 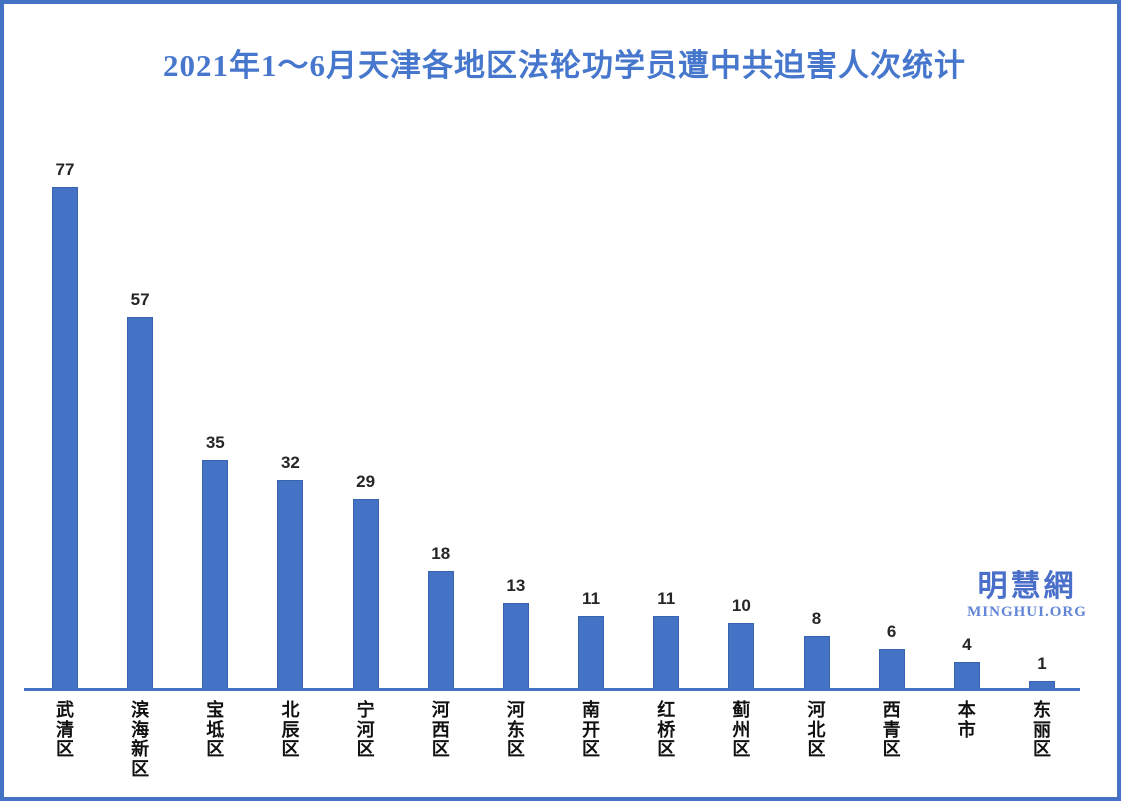 I want to click on category-label: 滨海新区, so click(x=140, y=739).